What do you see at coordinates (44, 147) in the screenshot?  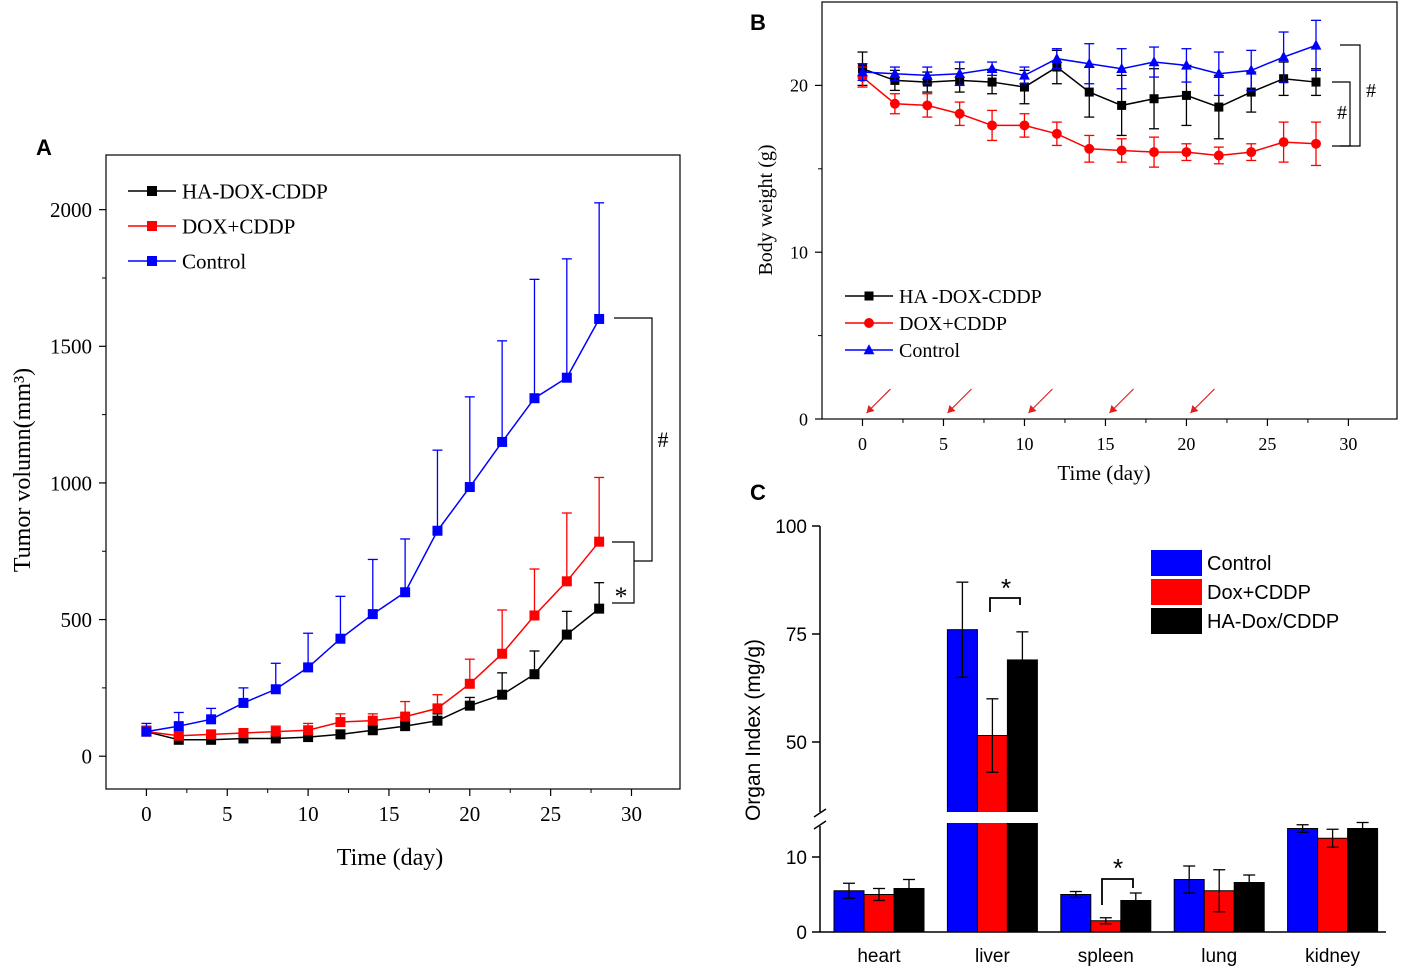 I see `panel-label-a: A` at bounding box center [44, 147].